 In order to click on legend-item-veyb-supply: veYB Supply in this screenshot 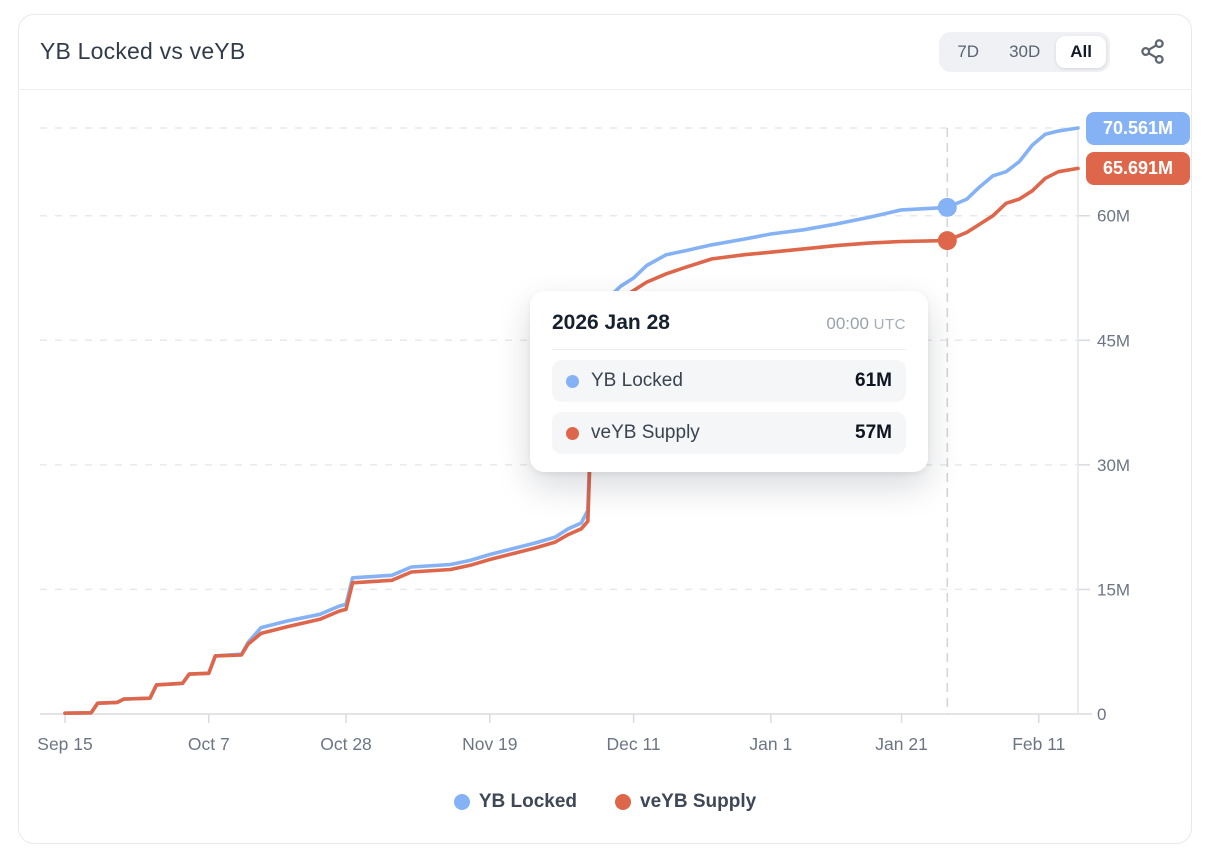, I will do `click(685, 802)`.